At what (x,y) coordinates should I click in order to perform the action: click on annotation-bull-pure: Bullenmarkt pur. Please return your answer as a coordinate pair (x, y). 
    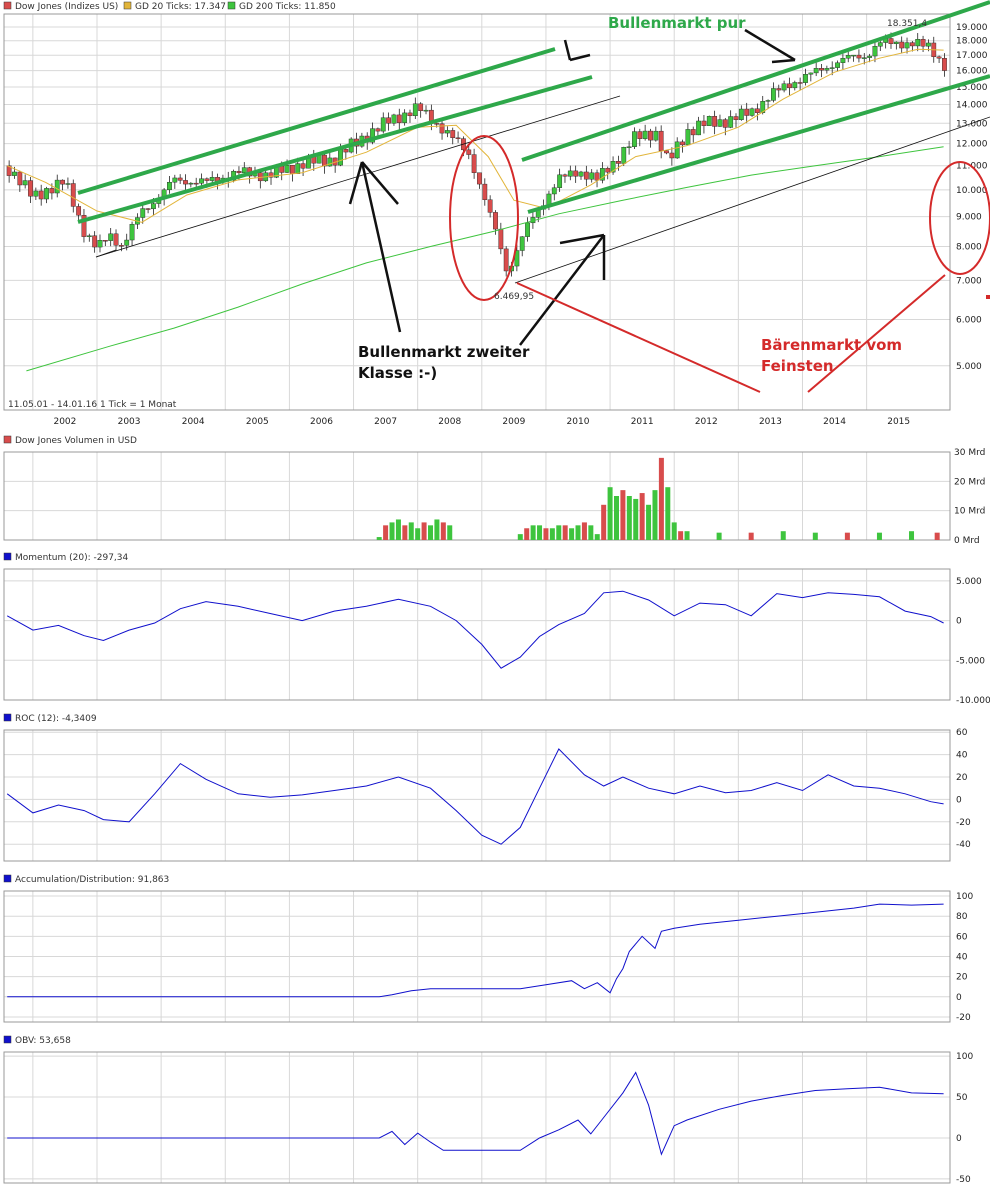
    Looking at the image, I should click on (677, 23).